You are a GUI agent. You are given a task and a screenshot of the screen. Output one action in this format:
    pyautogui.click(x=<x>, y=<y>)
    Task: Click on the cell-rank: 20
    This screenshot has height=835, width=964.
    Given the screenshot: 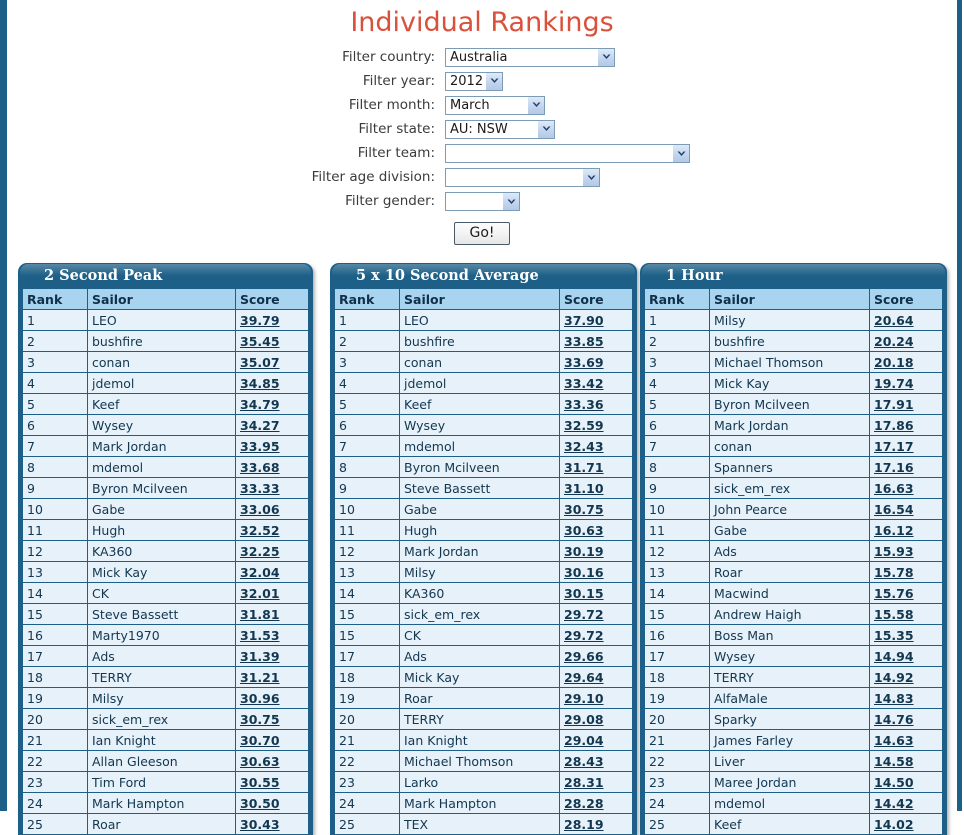 What is the action you would take?
    pyautogui.click(x=55, y=719)
    